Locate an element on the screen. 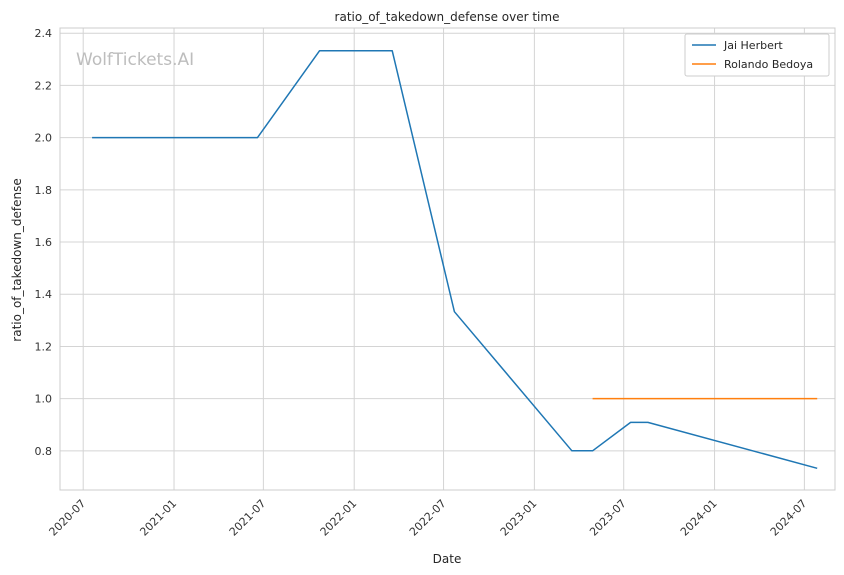 This screenshot has width=844, height=575. y-tick-label: 2.2 is located at coordinates (44, 85).